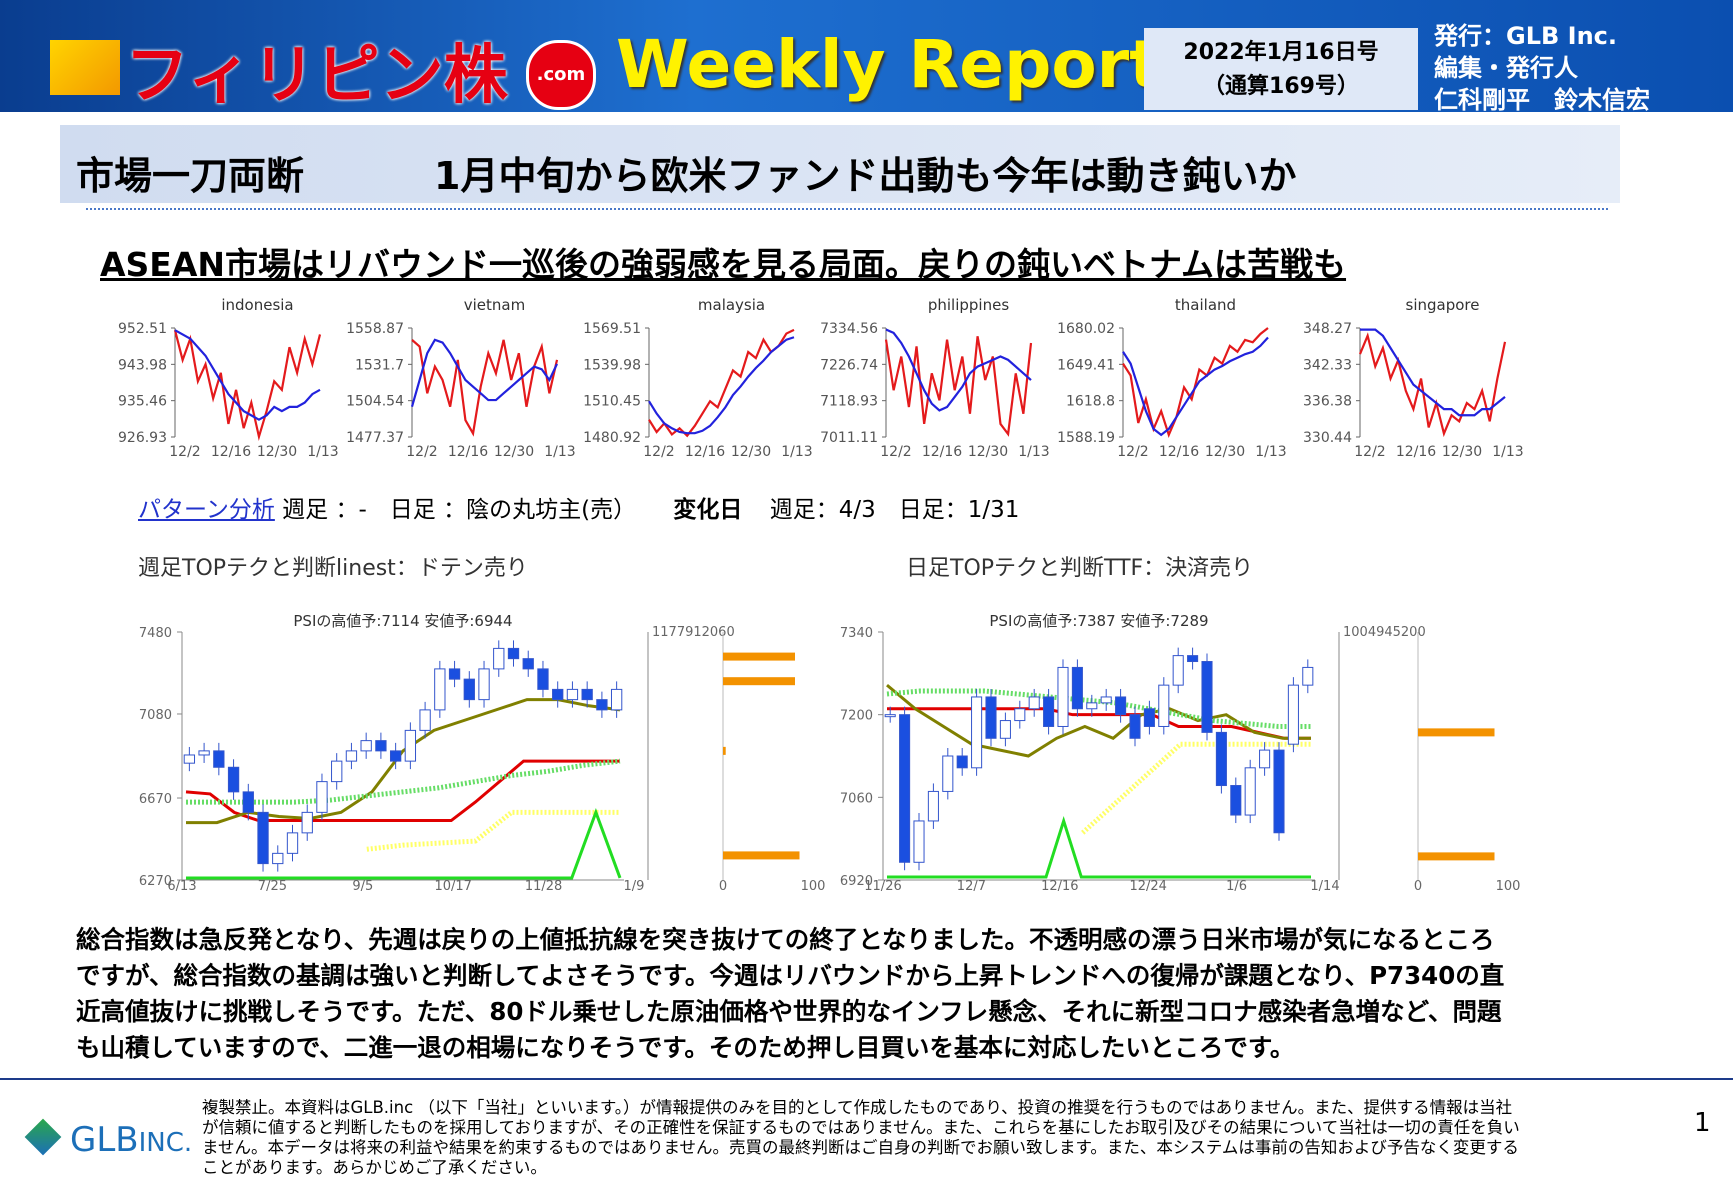  I want to click on brand: フィリピン株, so click(316, 76).